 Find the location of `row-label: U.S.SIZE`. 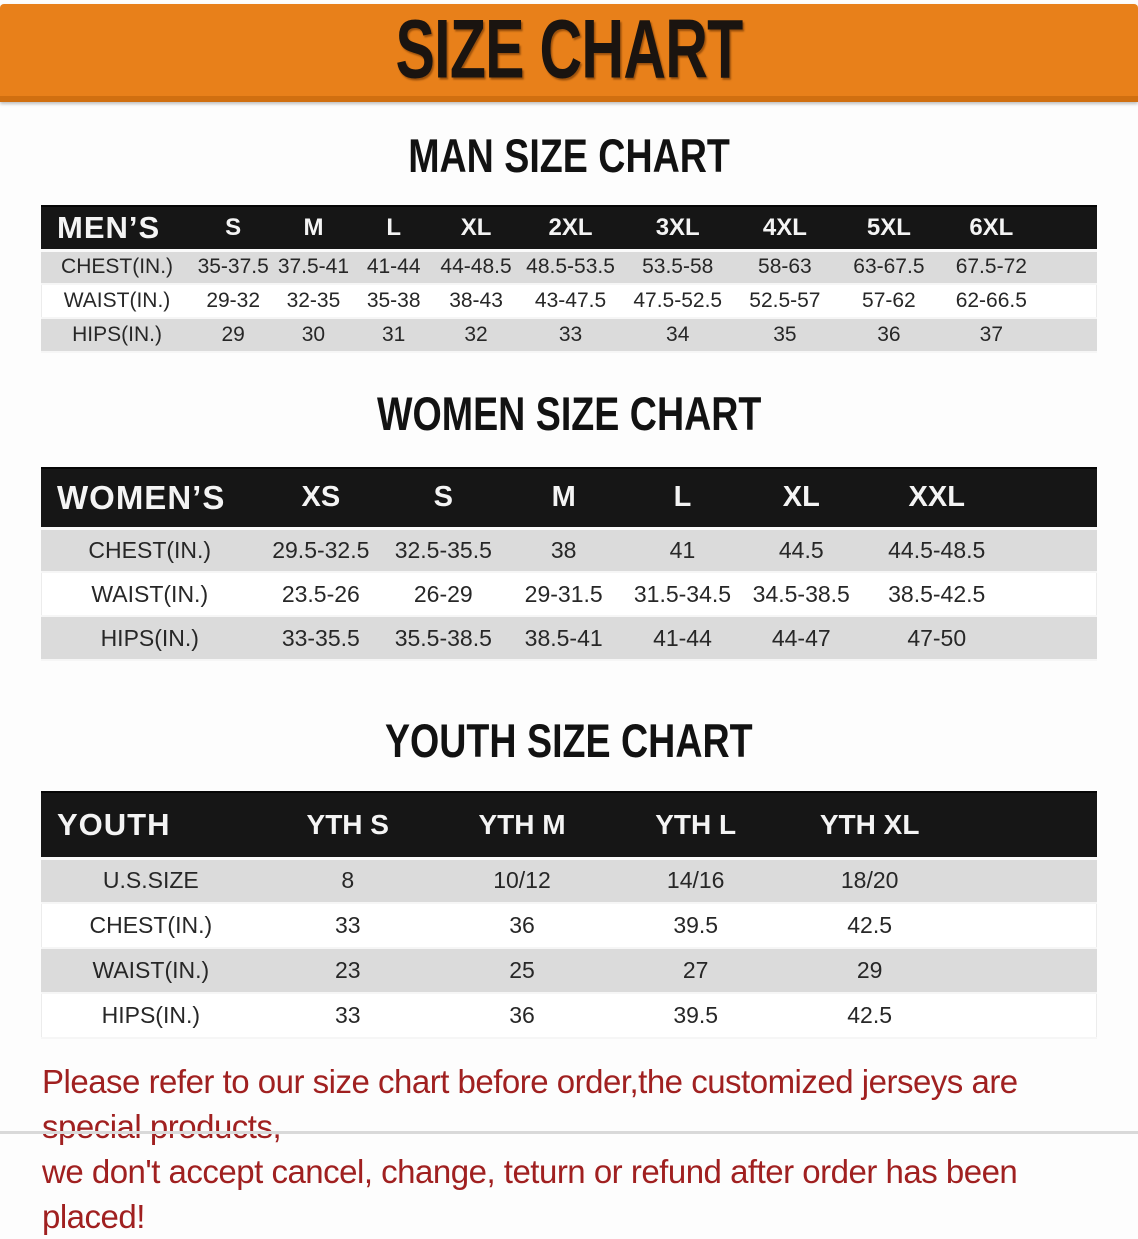

row-label: U.S.SIZE is located at coordinates (151, 879).